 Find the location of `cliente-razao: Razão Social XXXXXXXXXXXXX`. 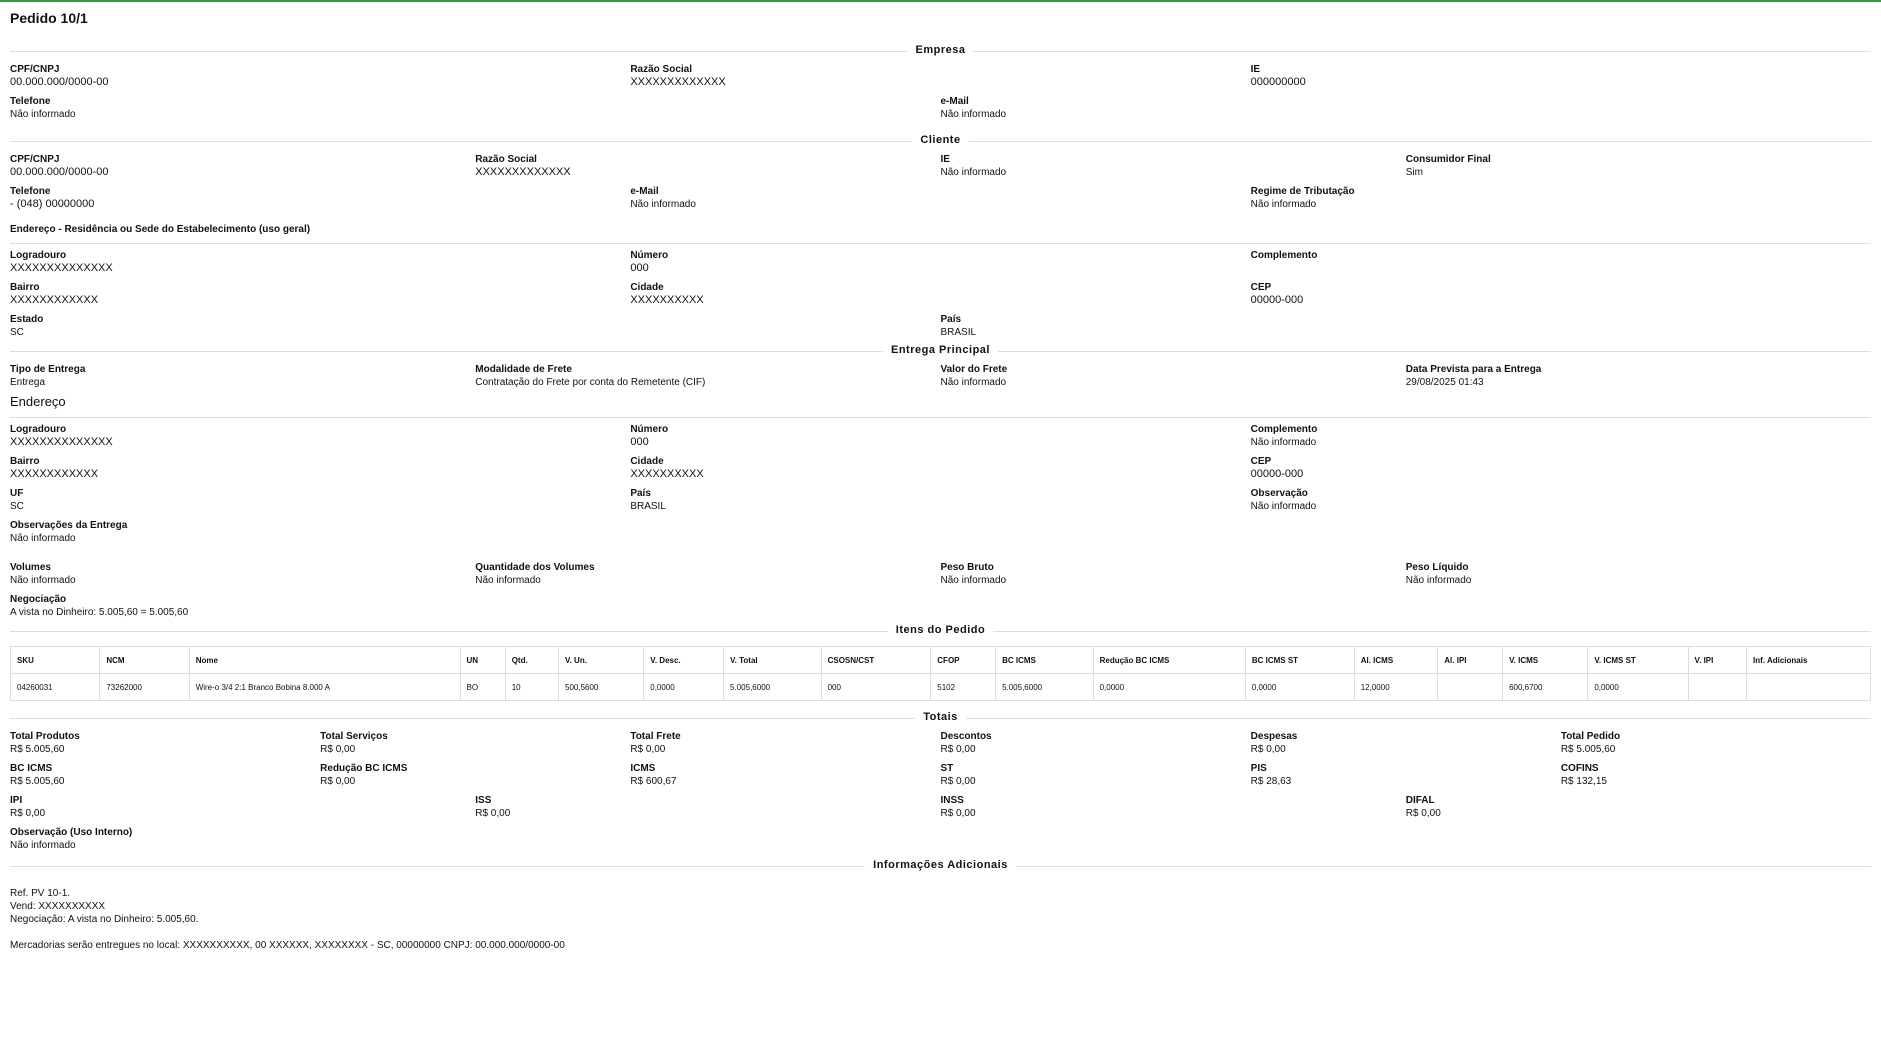

cliente-razao: Razão Social XXXXXXXXXXXXX is located at coordinates (523, 166).